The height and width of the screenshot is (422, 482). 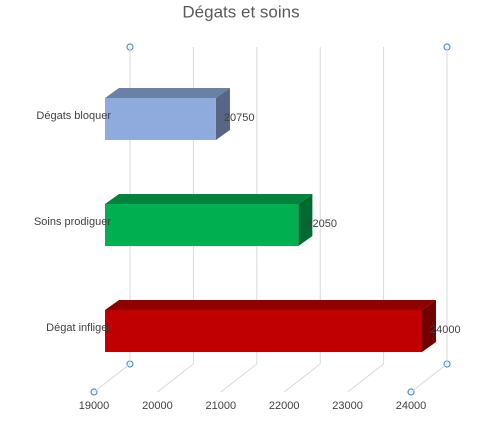 What do you see at coordinates (72, 222) in the screenshot?
I see `y-tick-label: Soins prodiguer` at bounding box center [72, 222].